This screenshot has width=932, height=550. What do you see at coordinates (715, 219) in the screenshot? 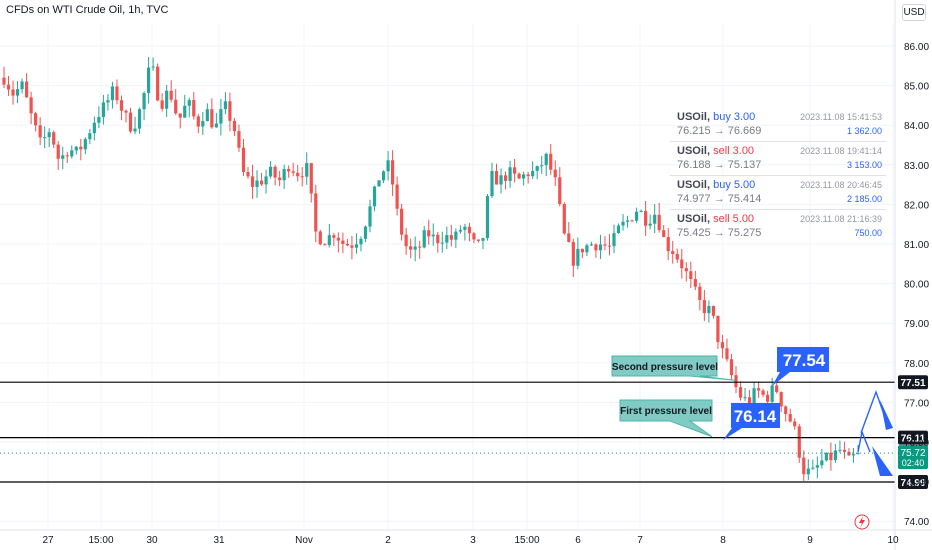
I see `order-symbol: USOil, sell 5.00` at bounding box center [715, 219].